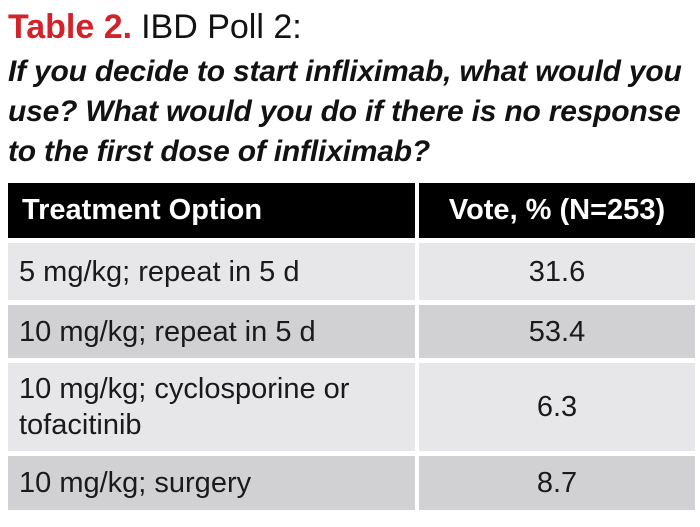  Describe the element at coordinates (557, 210) in the screenshot. I see `column-header-vote: Vote, % (N=253)` at that location.